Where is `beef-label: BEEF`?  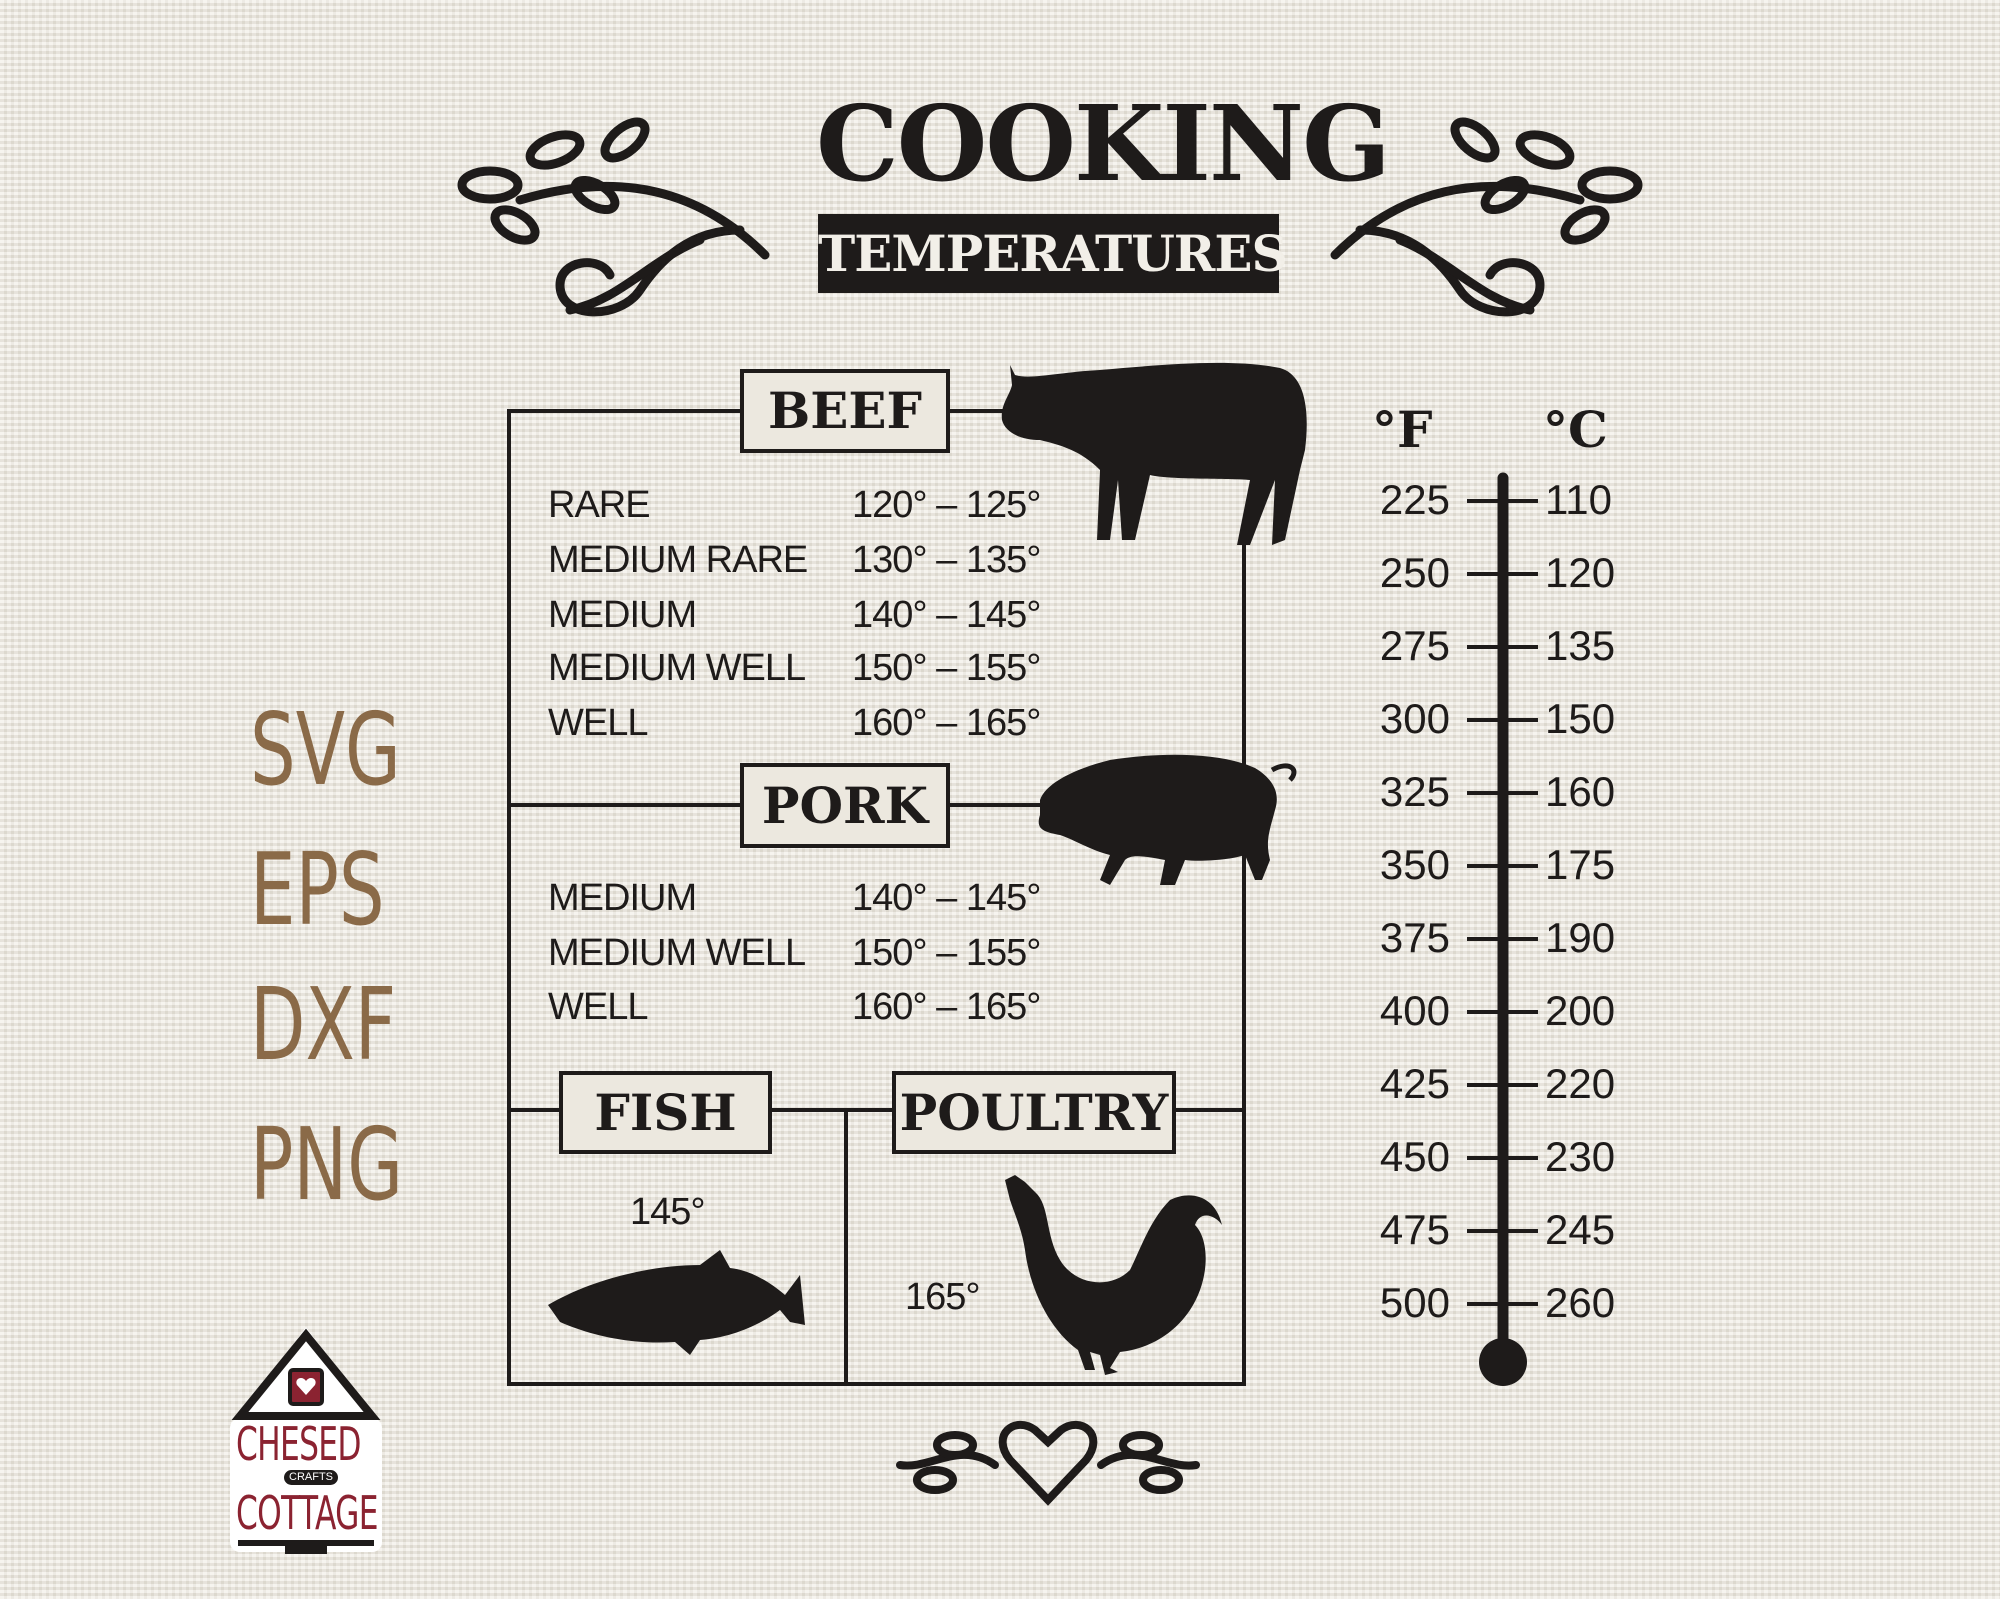 beef-label: BEEF is located at coordinates (845, 411).